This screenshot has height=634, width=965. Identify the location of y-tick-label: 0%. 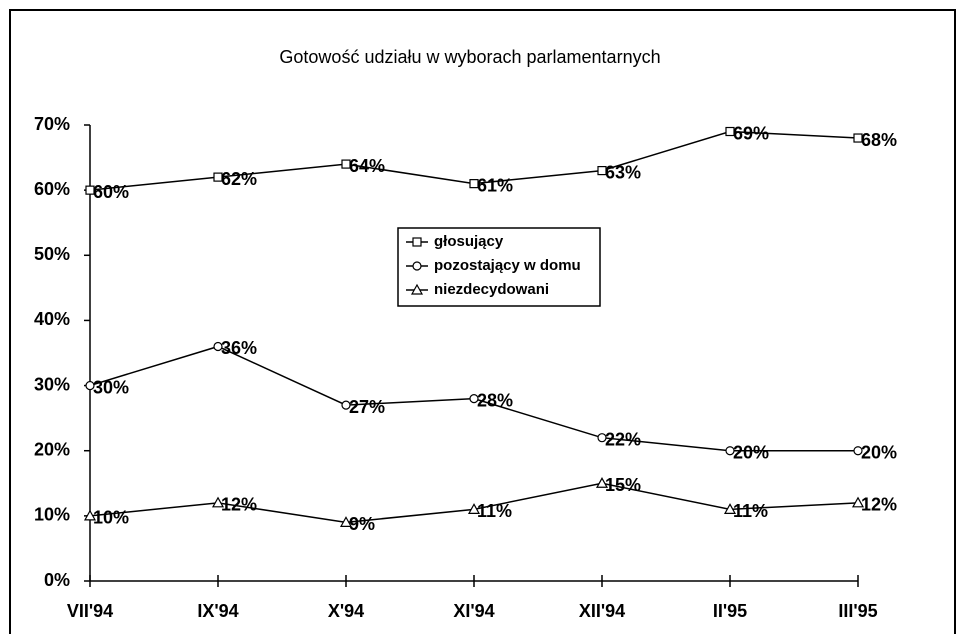
(57, 580).